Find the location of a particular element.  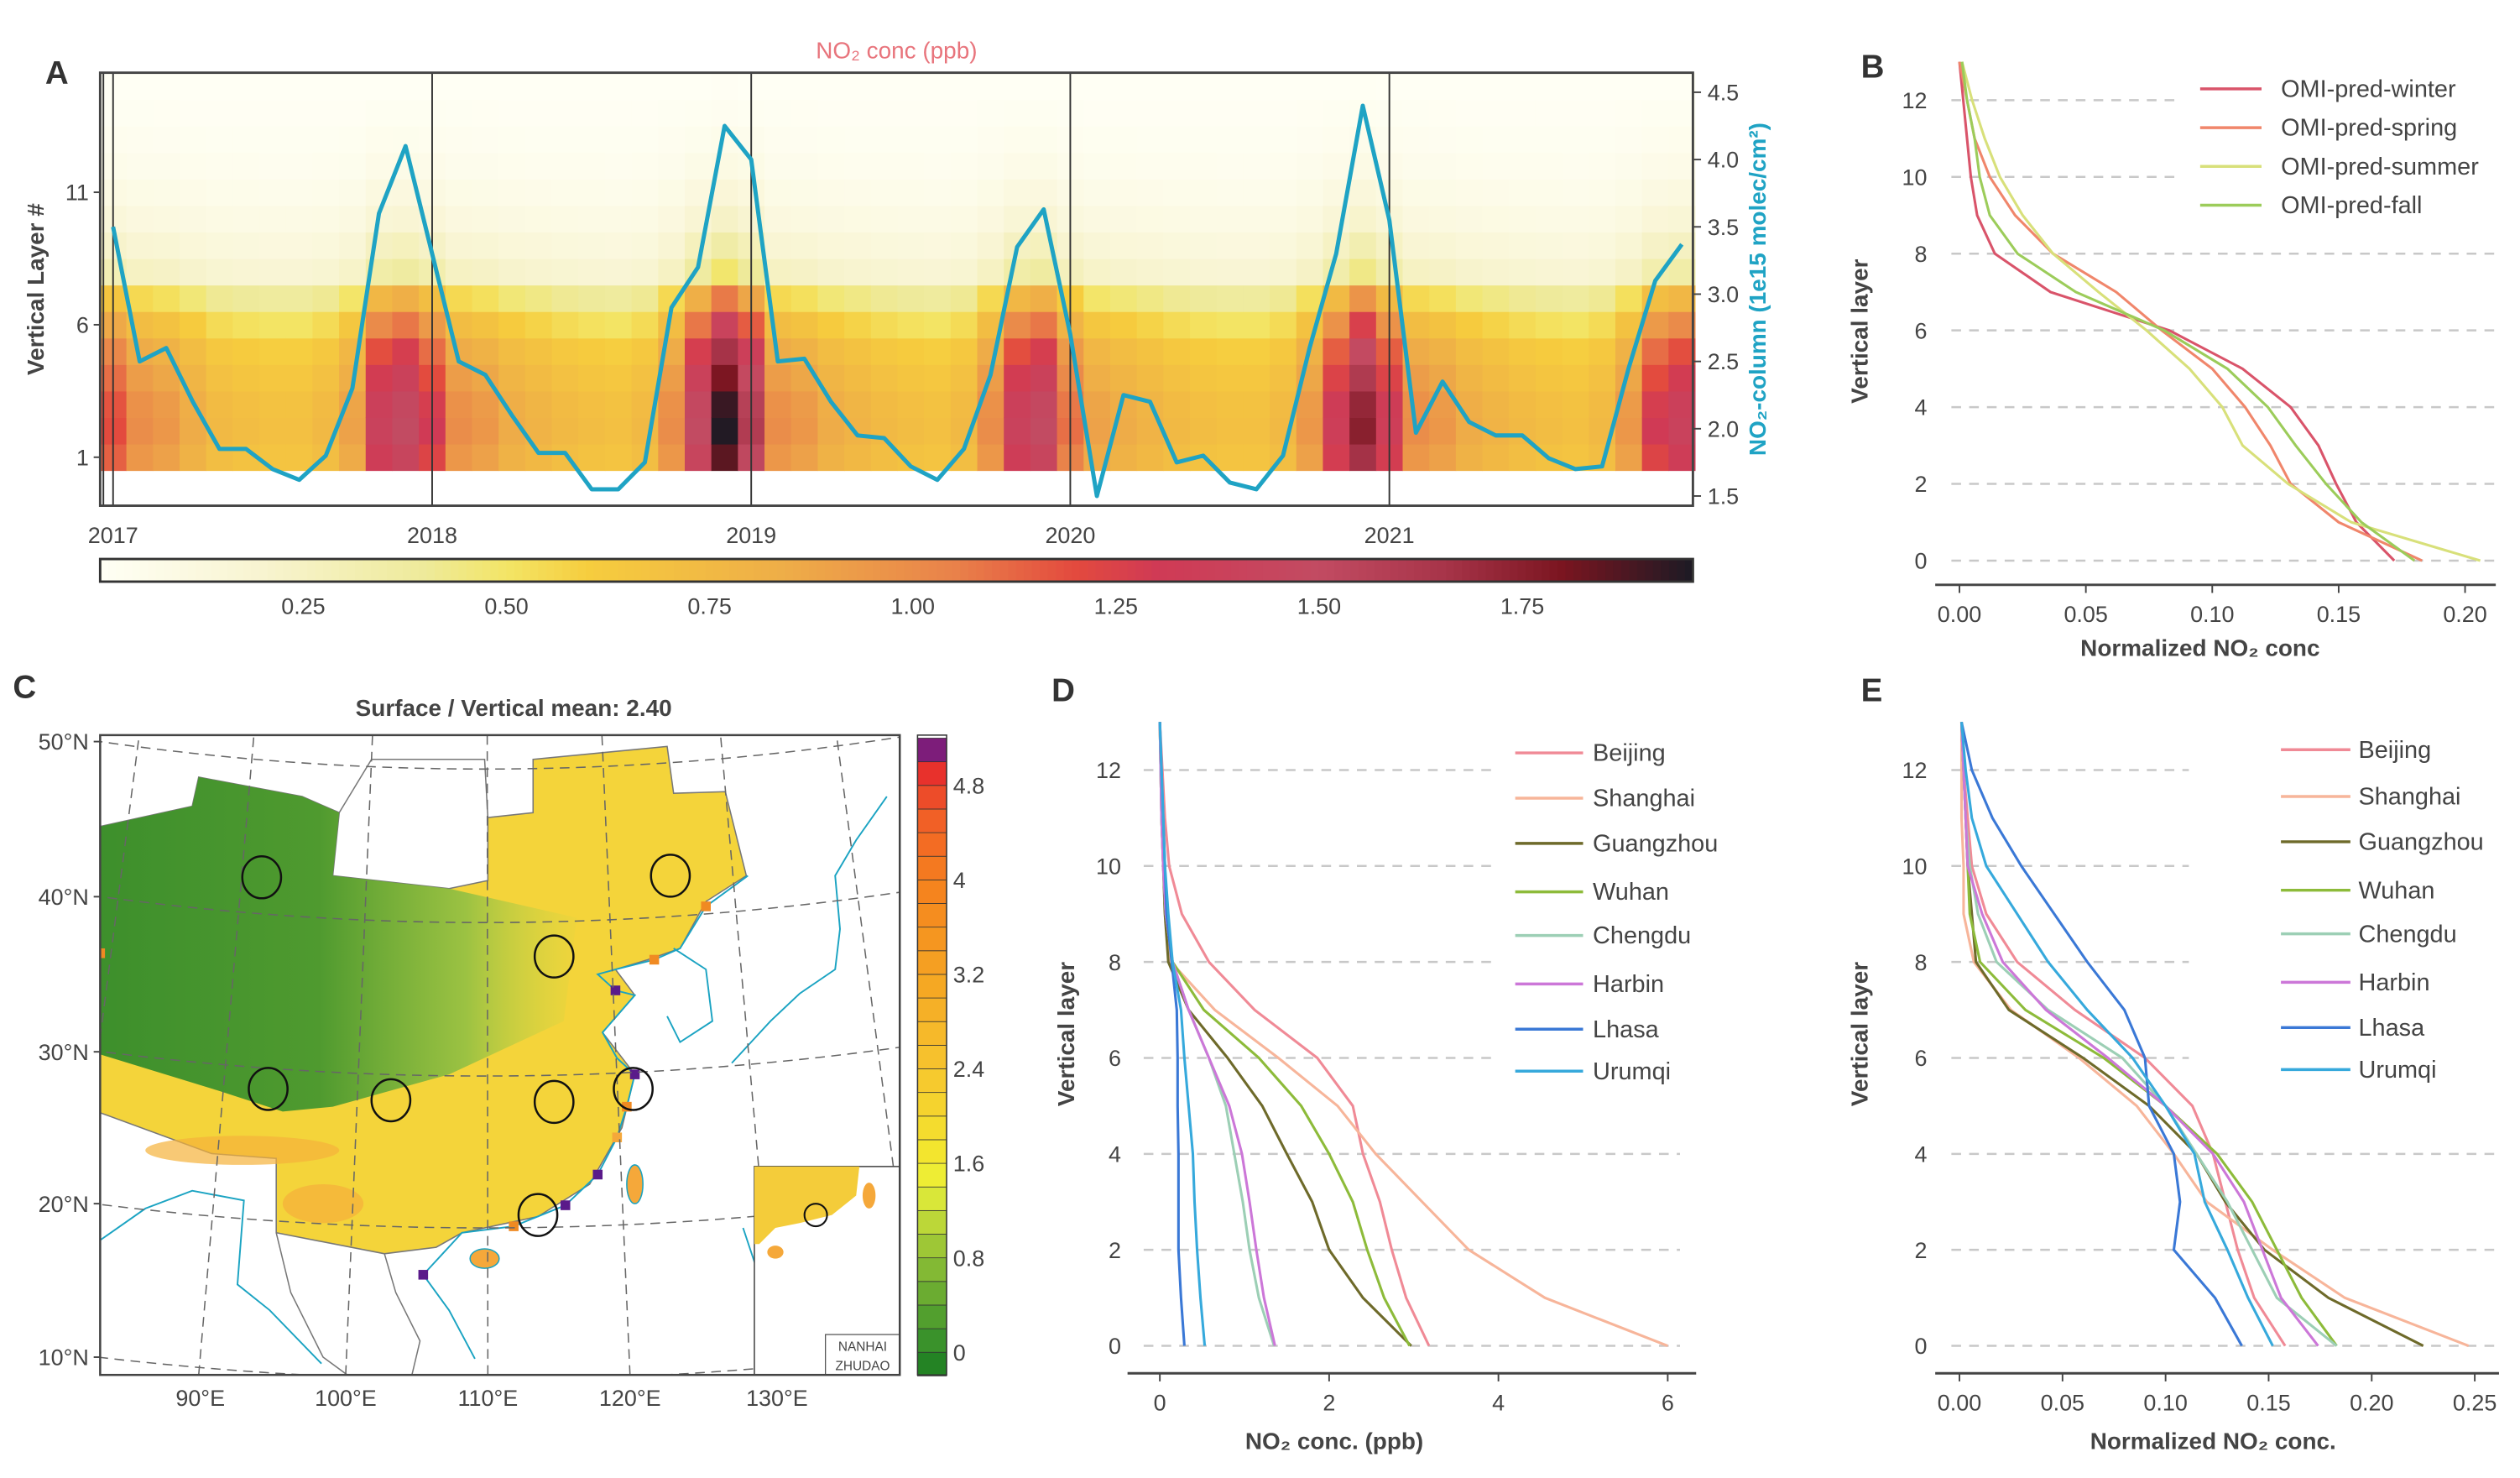

hainan is located at coordinates (484, 1258).